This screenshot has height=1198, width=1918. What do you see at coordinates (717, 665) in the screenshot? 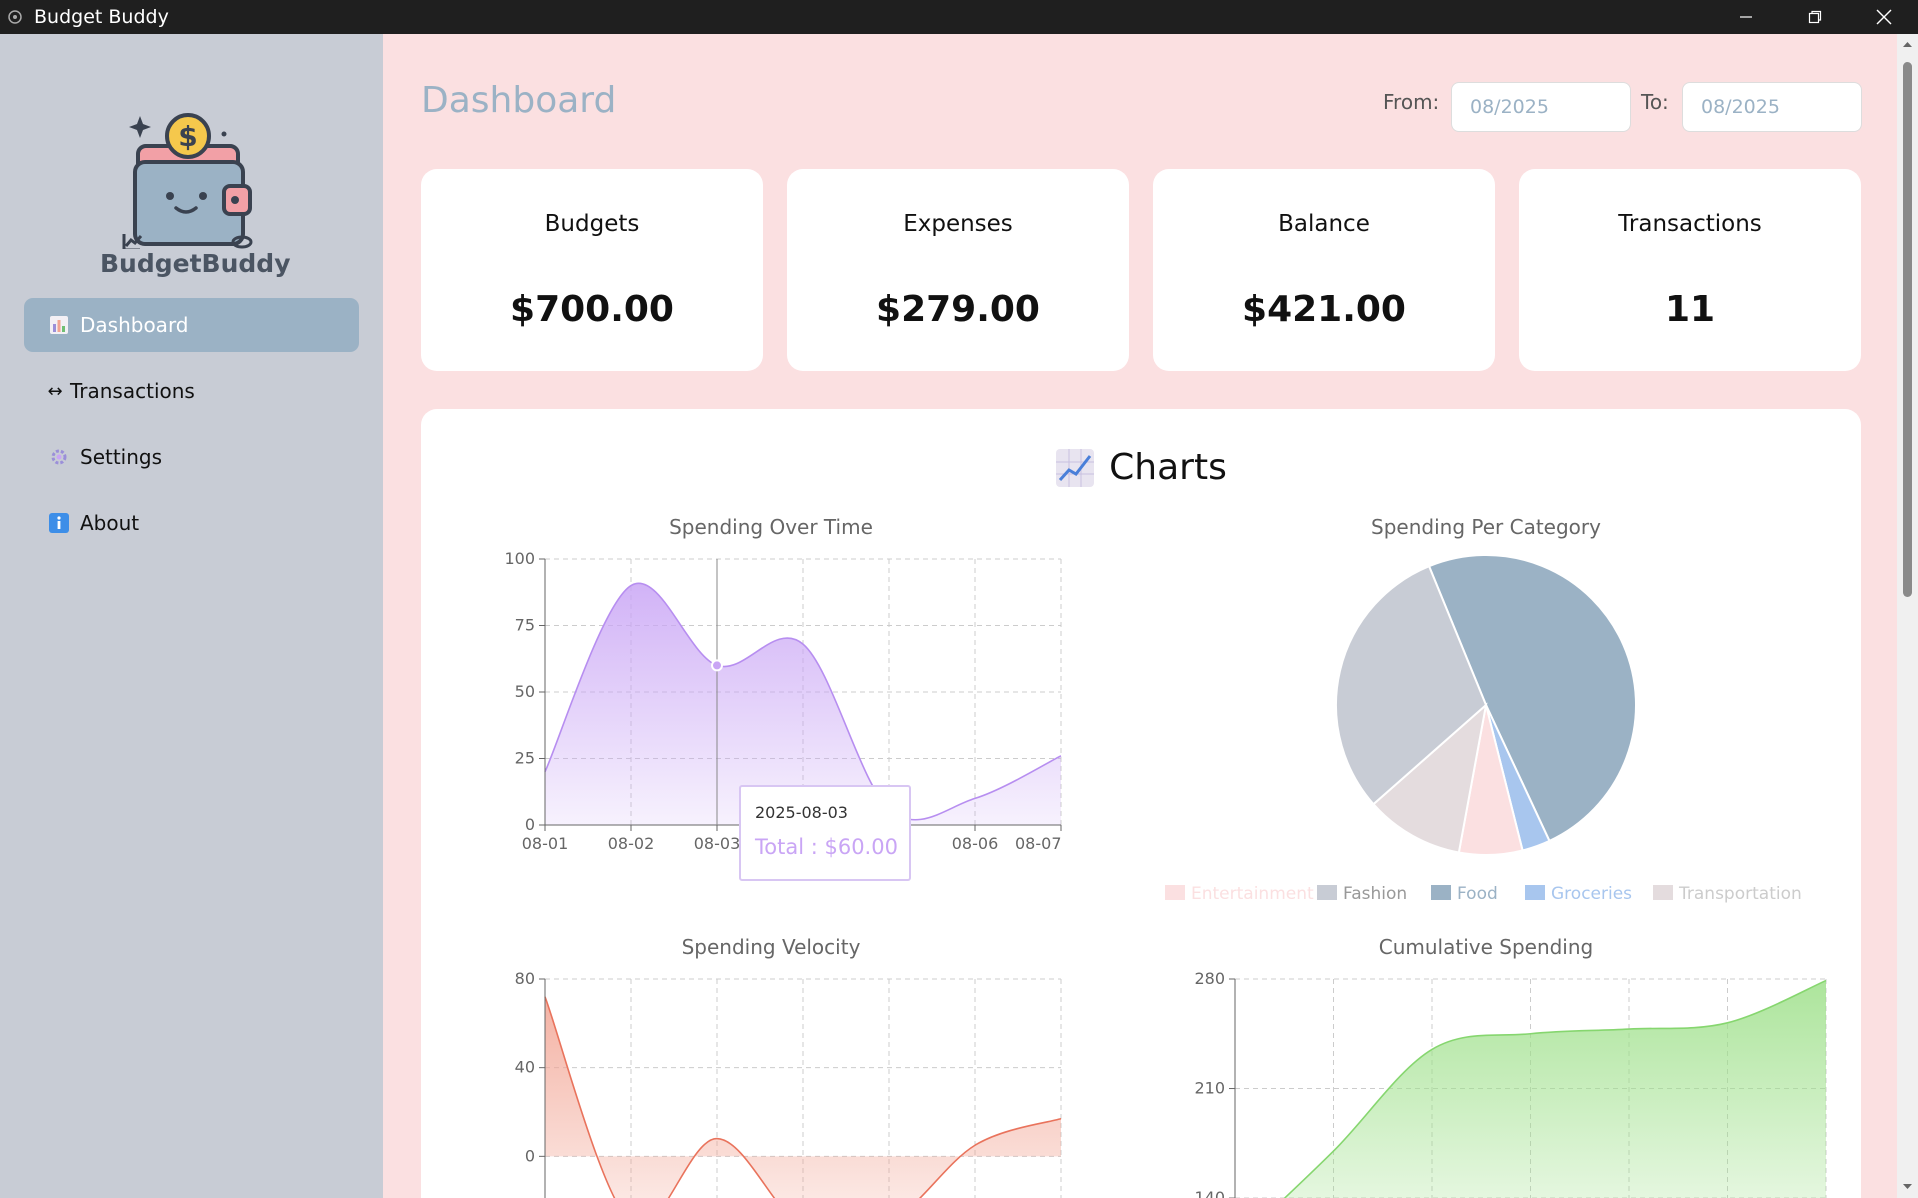
I see `data-point` at bounding box center [717, 665].